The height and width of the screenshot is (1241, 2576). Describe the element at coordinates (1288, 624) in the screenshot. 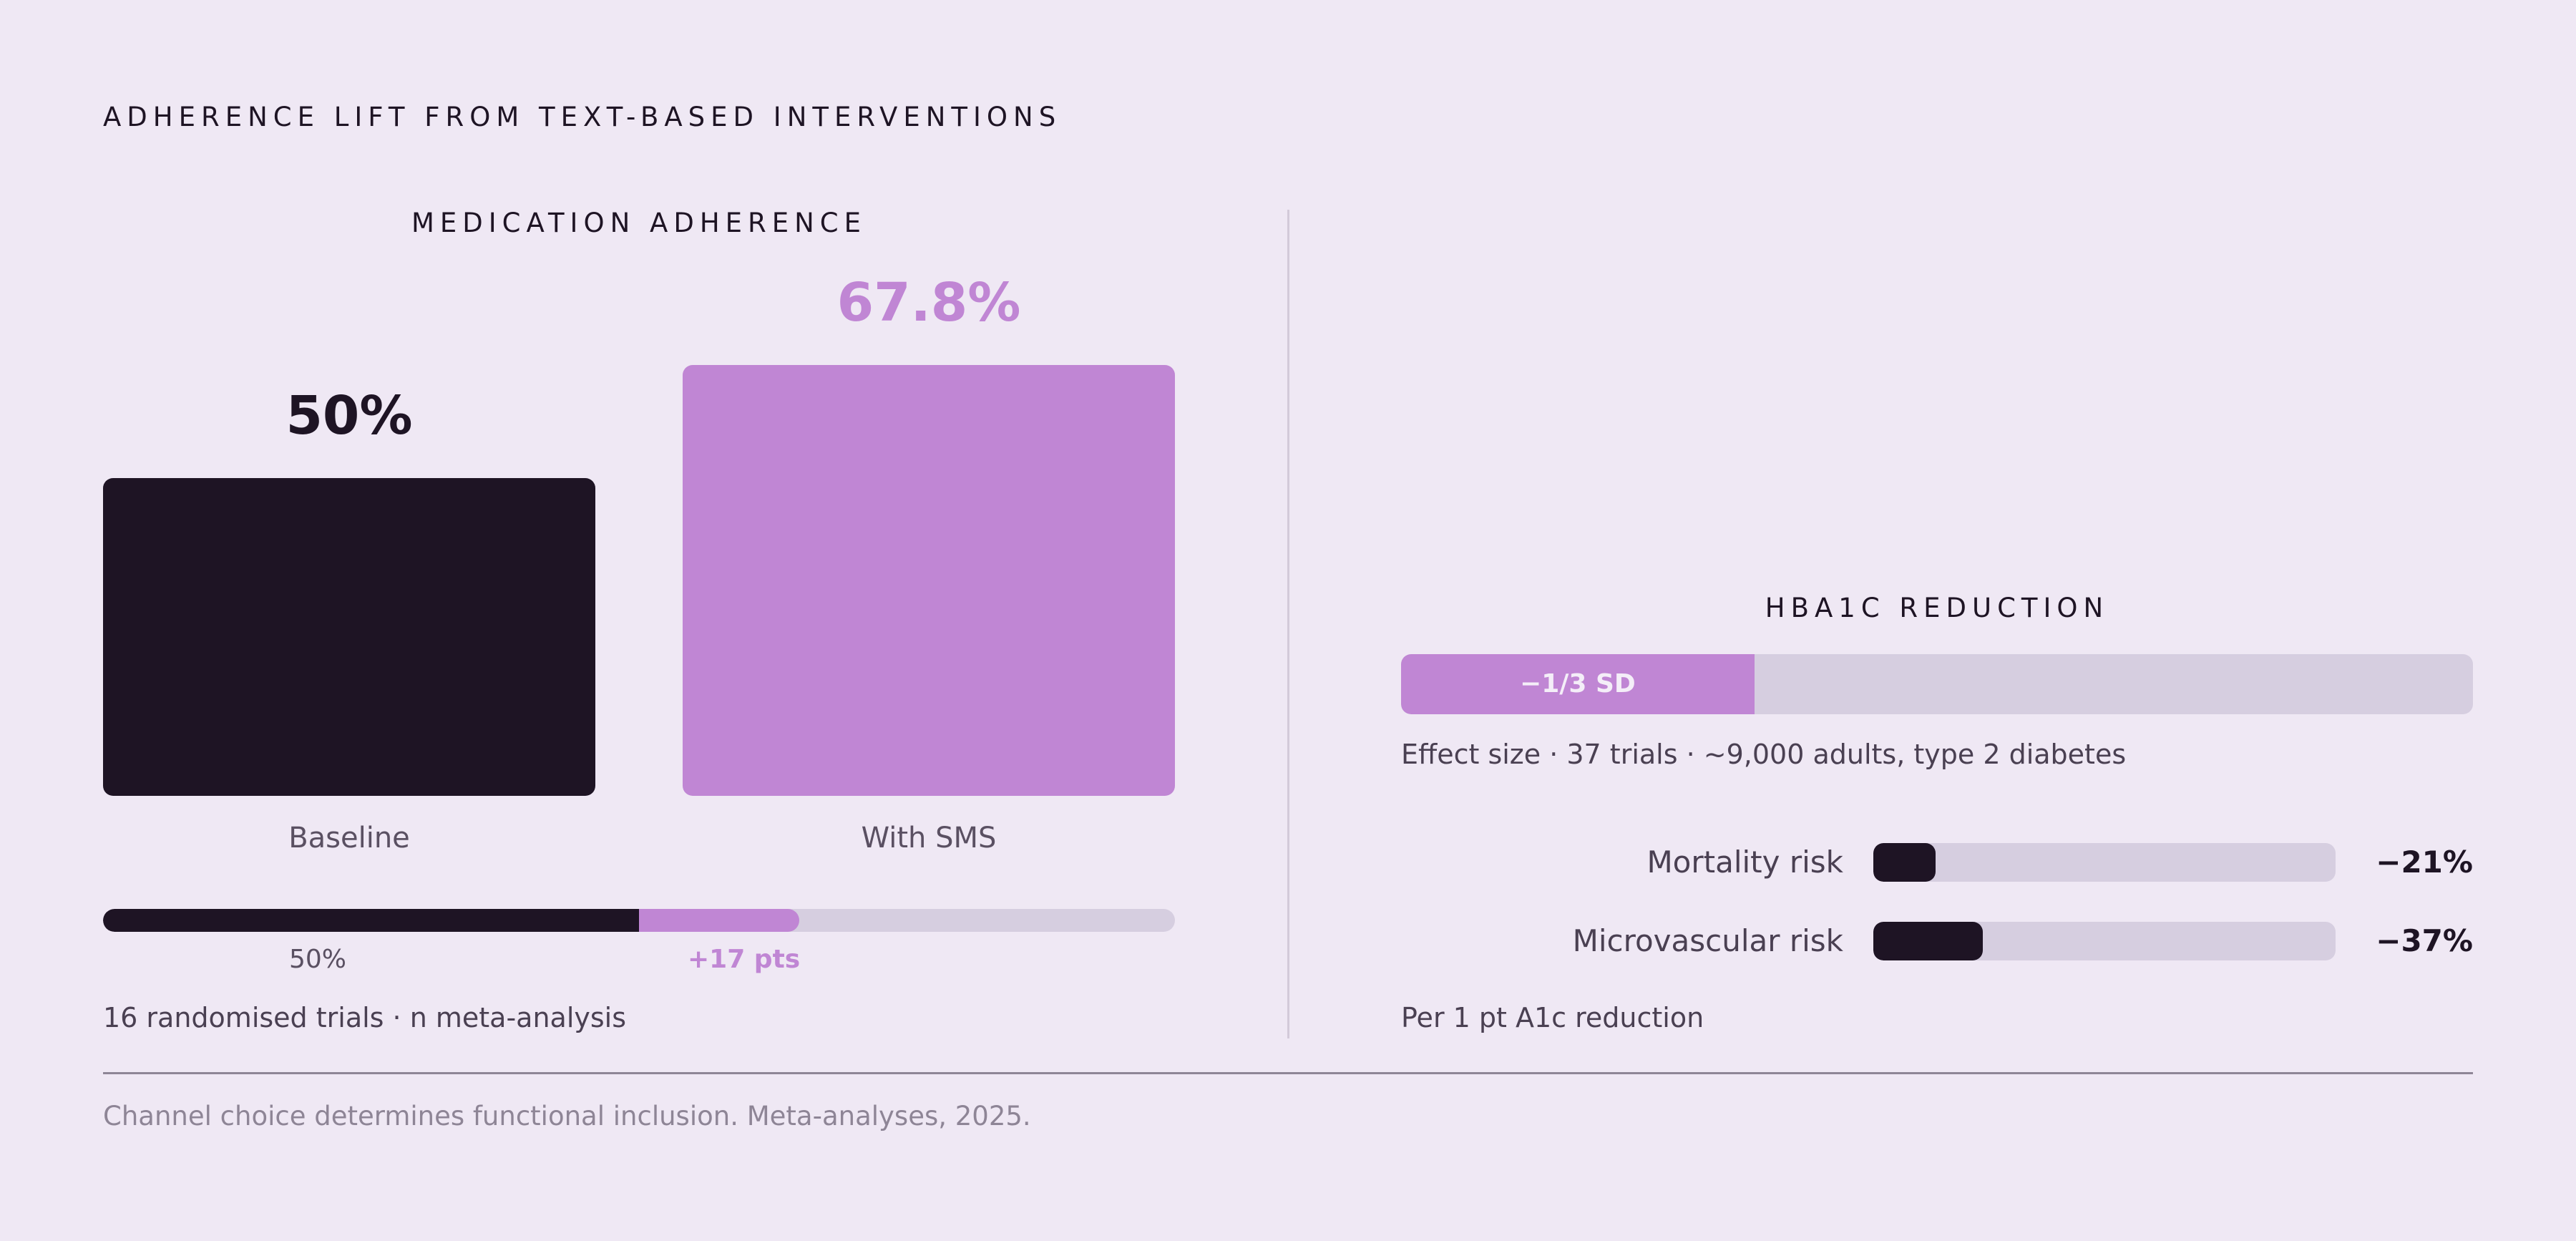

I see `panel-divider` at that location.